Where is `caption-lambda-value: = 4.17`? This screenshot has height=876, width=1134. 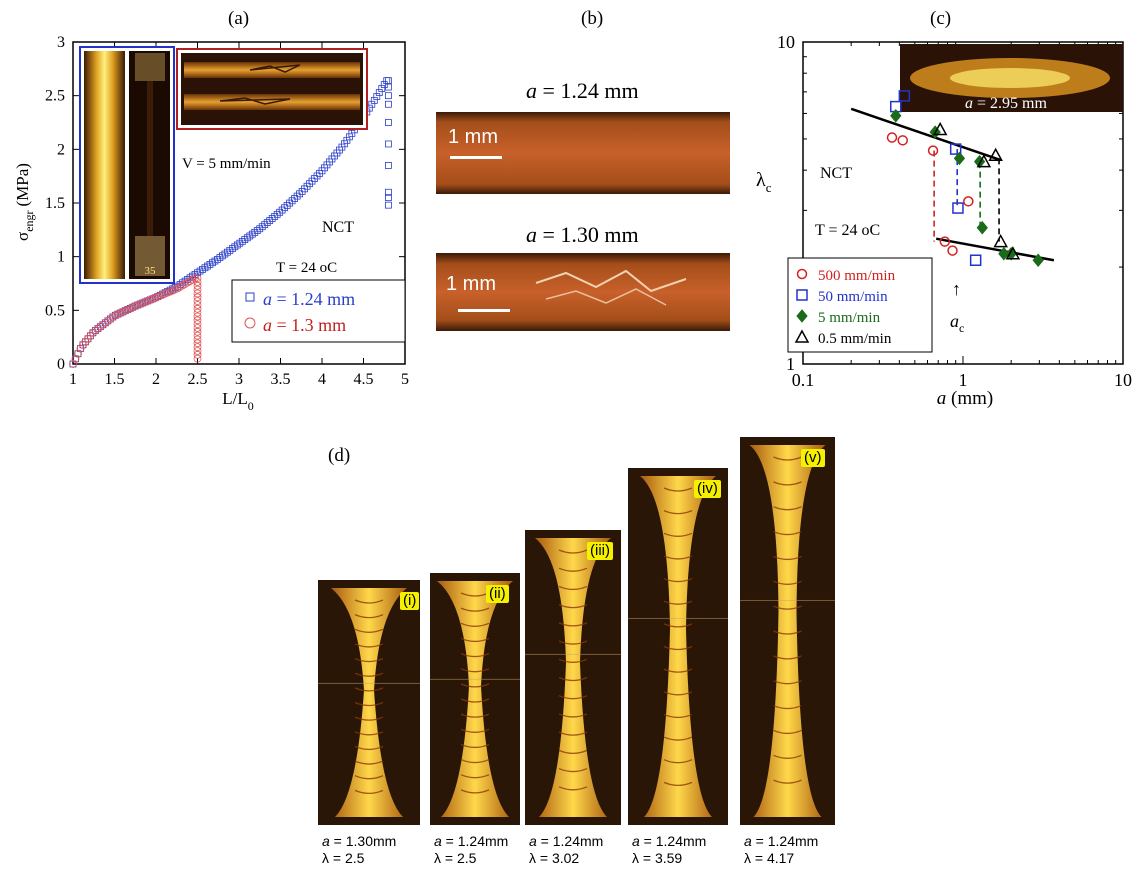 caption-lambda-value: = 4.17 is located at coordinates (773, 858).